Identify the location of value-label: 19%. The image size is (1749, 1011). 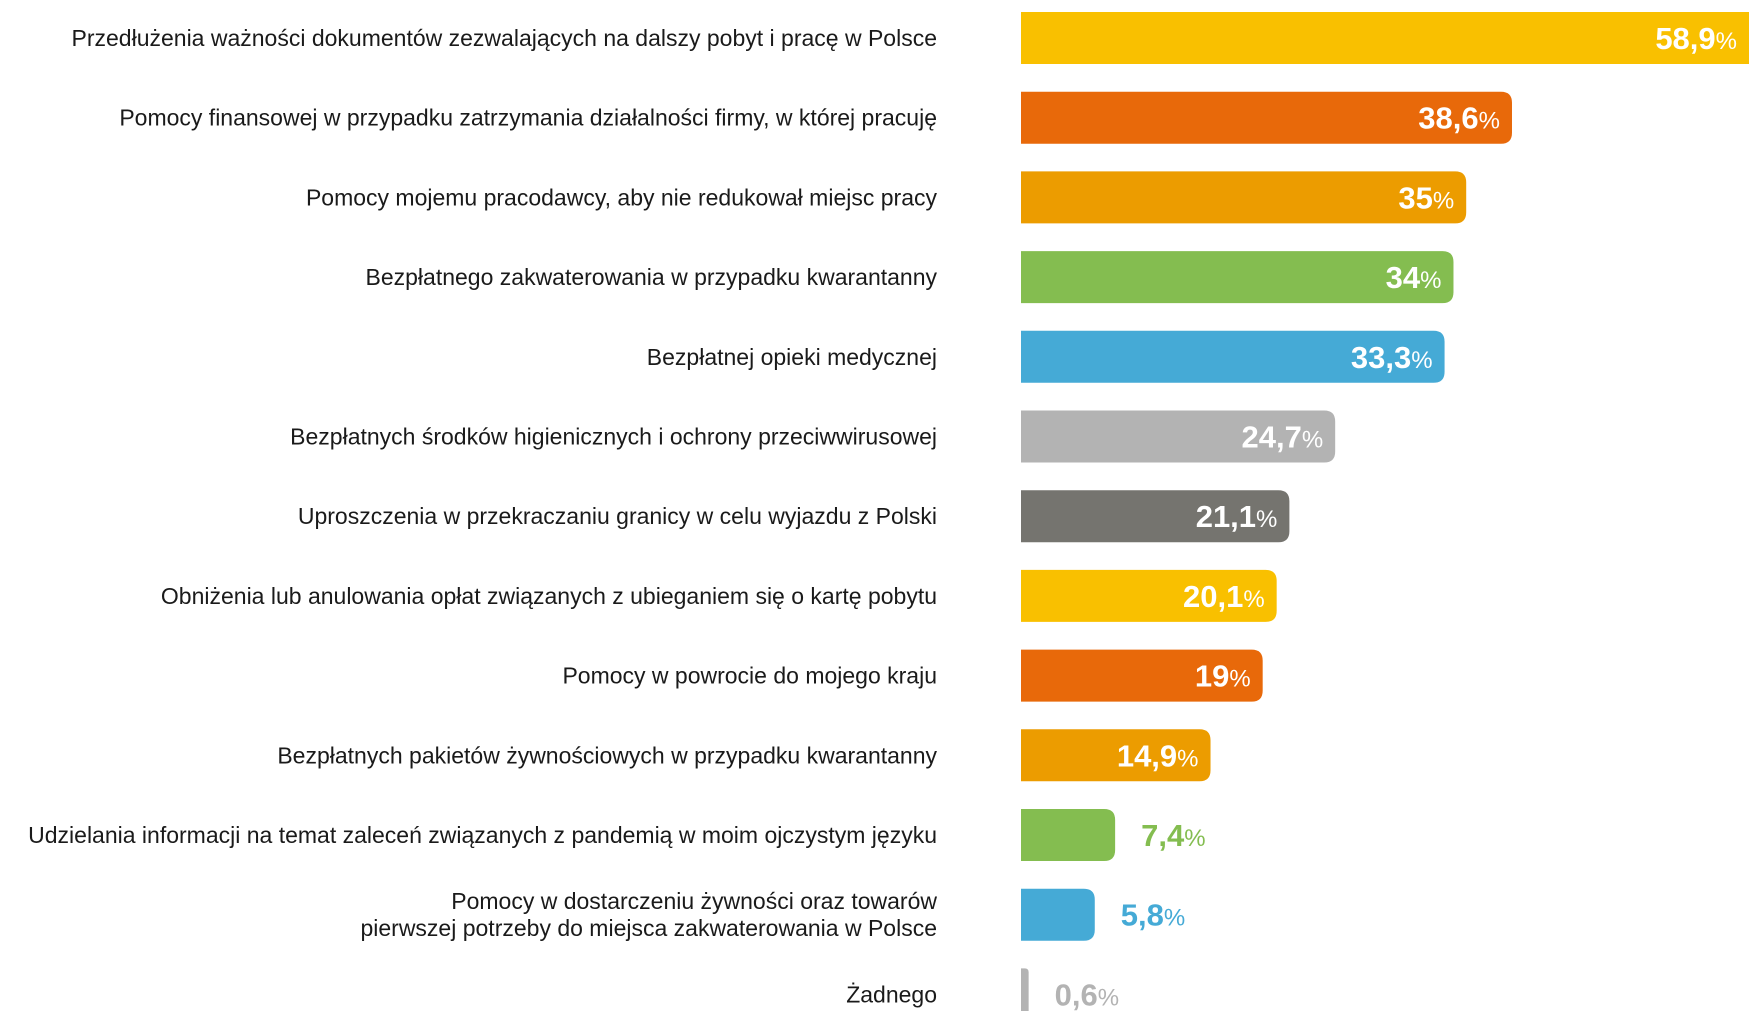
(1223, 676).